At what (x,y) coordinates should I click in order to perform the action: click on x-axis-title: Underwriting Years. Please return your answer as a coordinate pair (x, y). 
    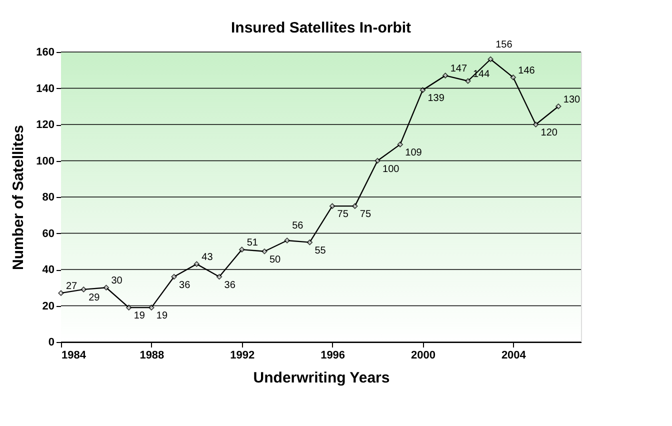
    Looking at the image, I should click on (321, 378).